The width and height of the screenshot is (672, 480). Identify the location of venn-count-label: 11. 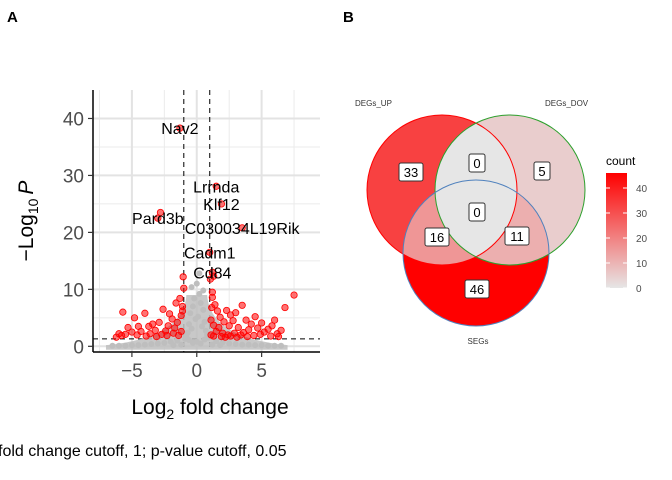
(517, 236).